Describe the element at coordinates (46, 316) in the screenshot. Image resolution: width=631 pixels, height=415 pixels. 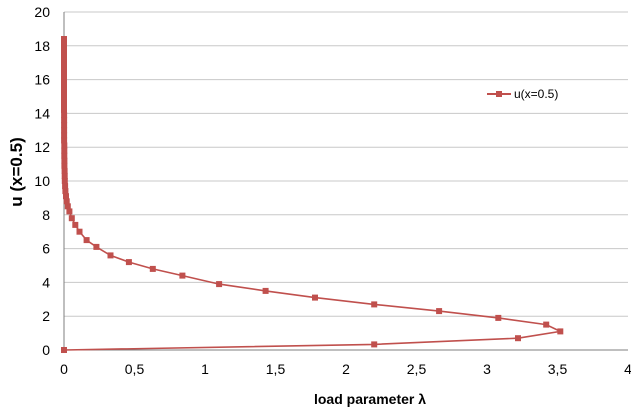
I see `y-tick-label: 2` at that location.